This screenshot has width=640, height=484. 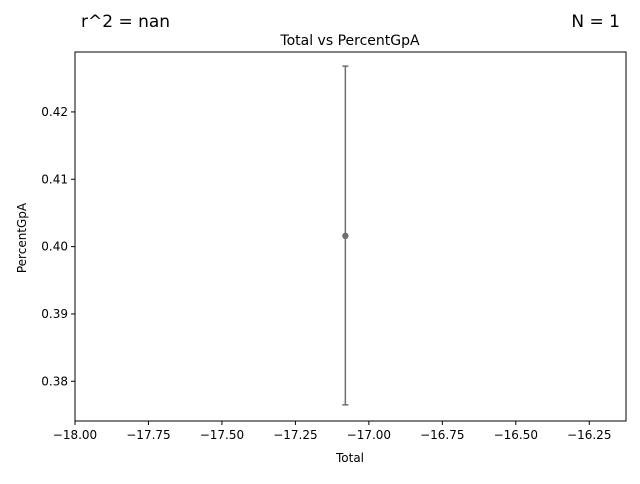 What do you see at coordinates (126, 22) in the screenshot?
I see `r-squared-annotation: r^2 = nan` at bounding box center [126, 22].